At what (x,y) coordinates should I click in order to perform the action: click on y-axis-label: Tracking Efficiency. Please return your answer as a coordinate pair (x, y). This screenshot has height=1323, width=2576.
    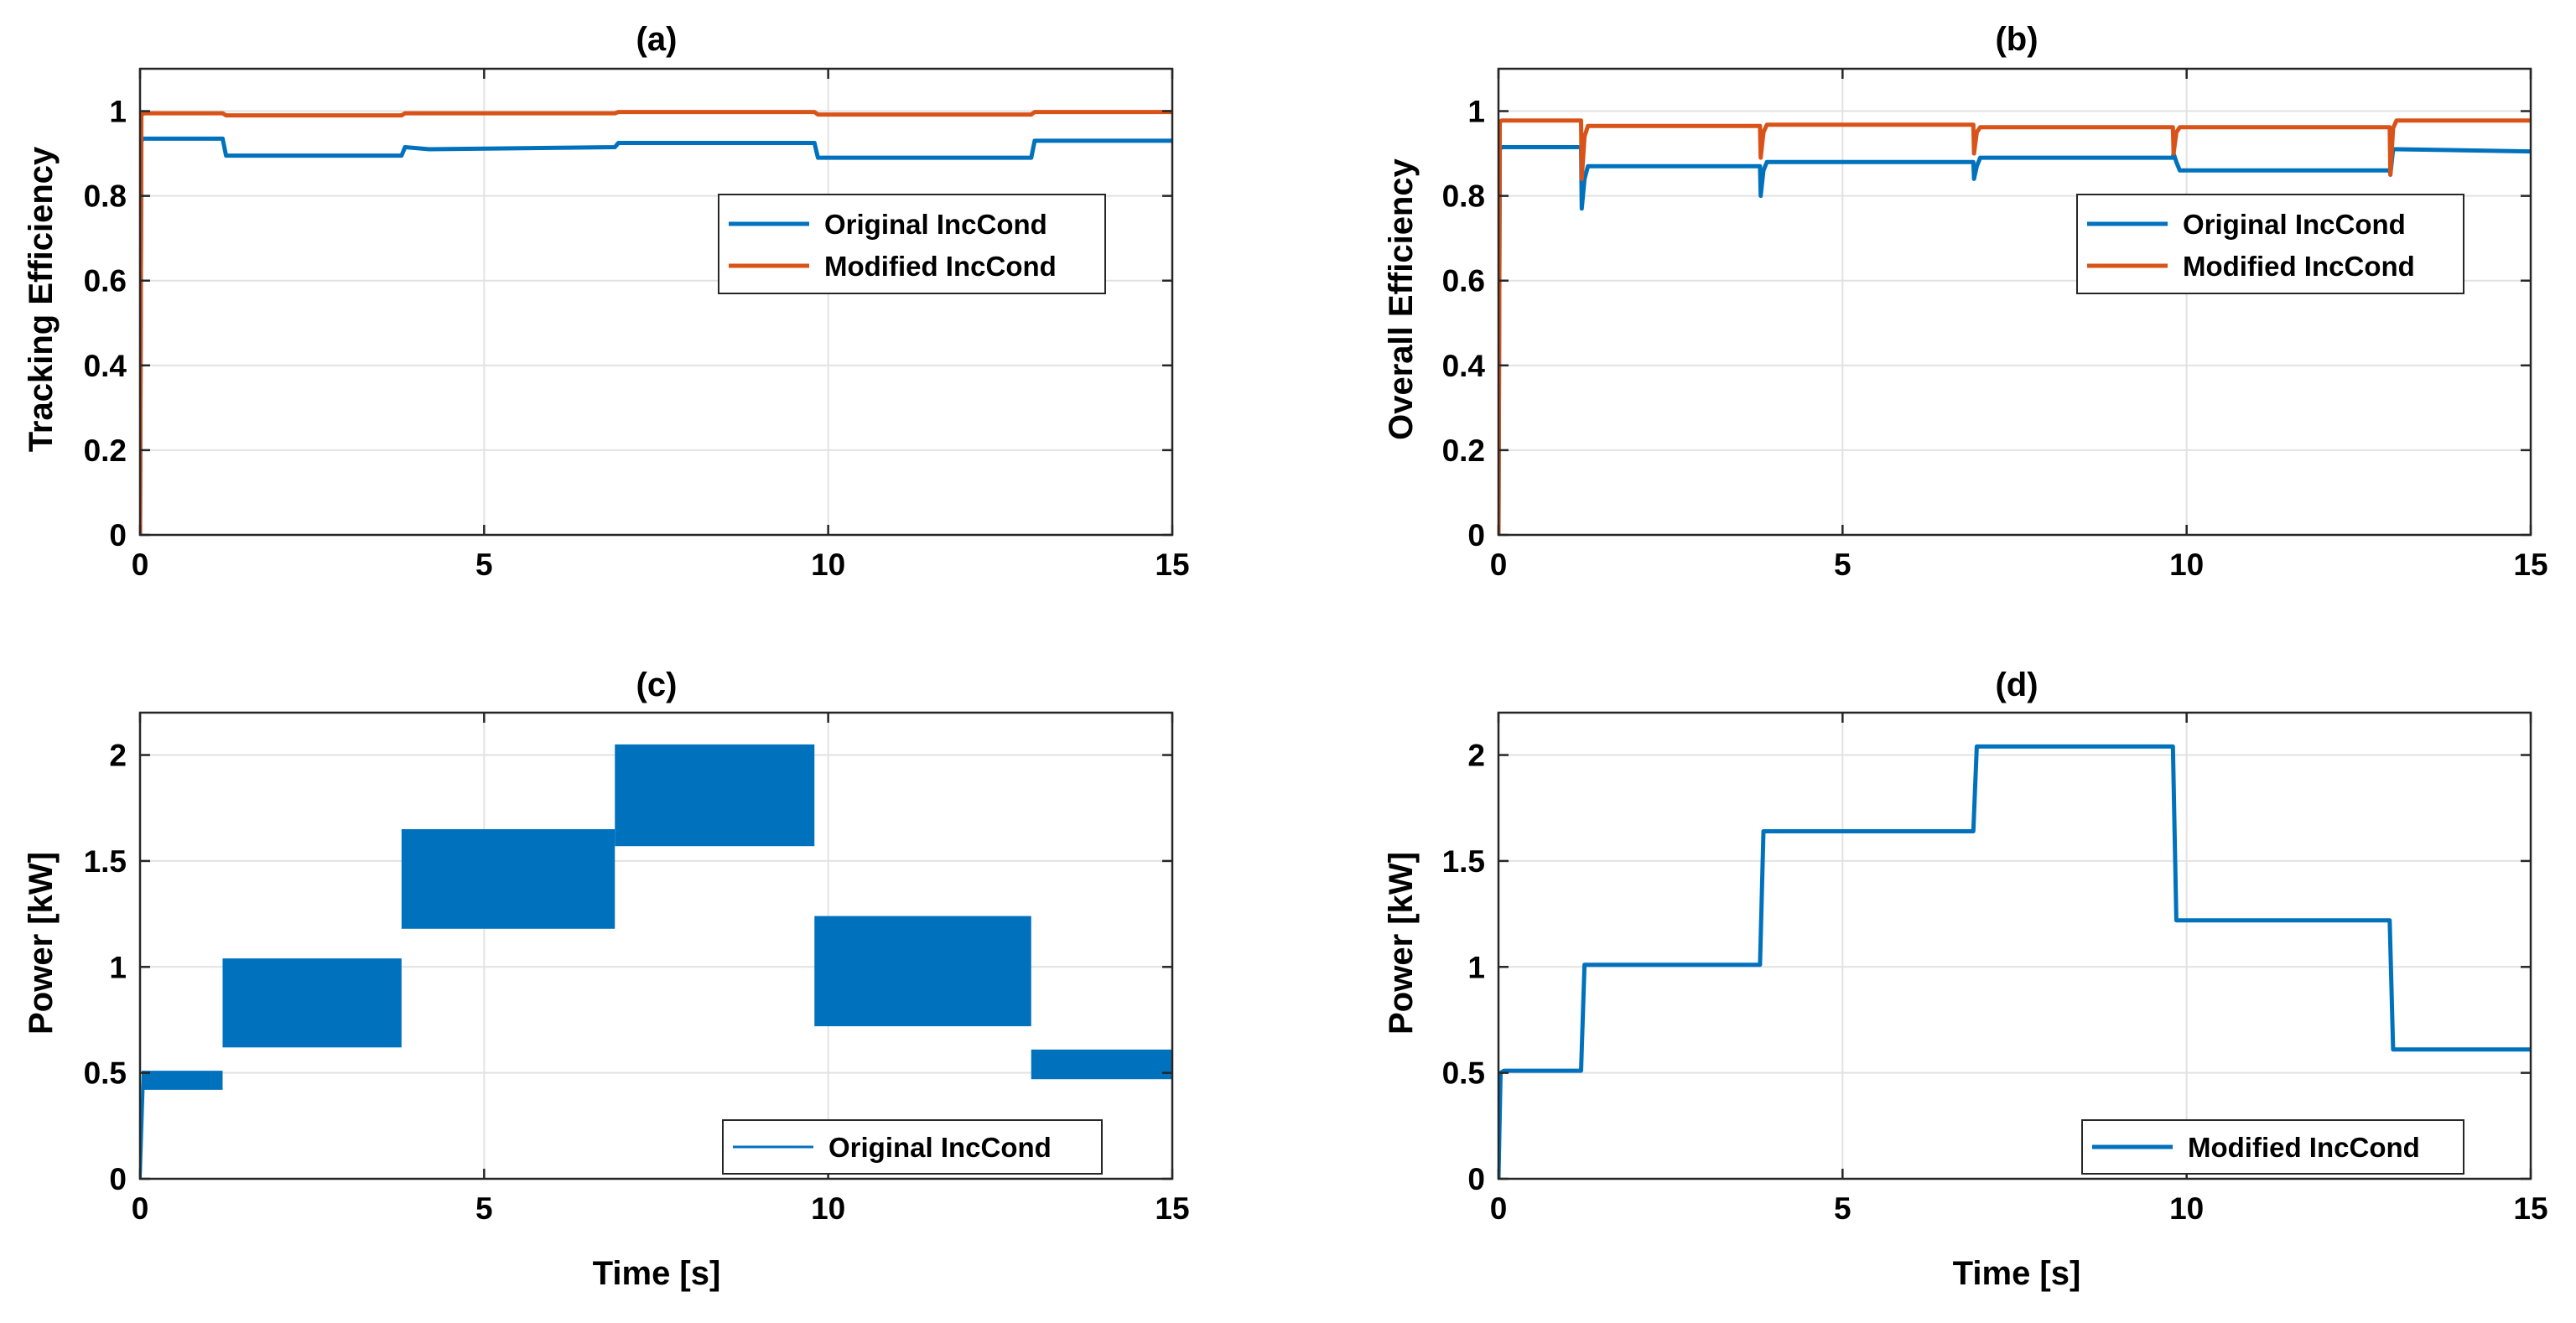
    Looking at the image, I should click on (41, 299).